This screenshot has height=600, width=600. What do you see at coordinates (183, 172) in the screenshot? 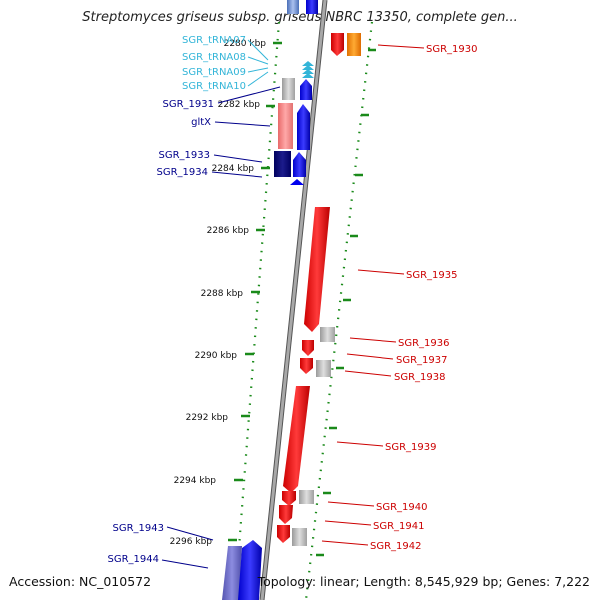
I see `gene-label-sgr-1934: SGR_1934` at bounding box center [183, 172].